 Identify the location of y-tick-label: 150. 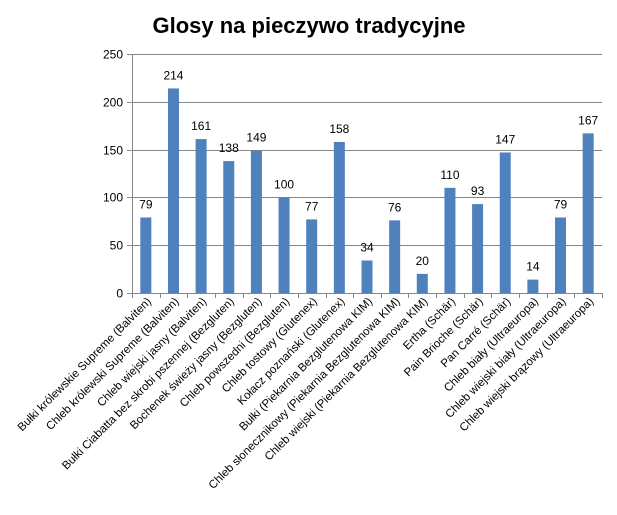
(113, 151).